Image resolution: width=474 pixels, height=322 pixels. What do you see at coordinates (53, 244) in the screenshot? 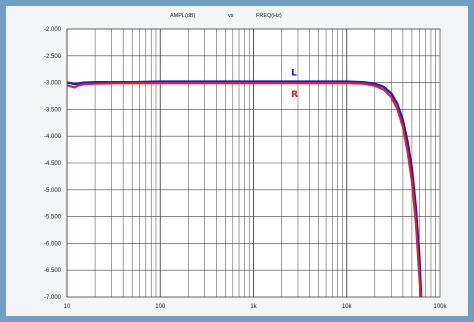
I see `y-tick-label: -6.000` at bounding box center [53, 244].